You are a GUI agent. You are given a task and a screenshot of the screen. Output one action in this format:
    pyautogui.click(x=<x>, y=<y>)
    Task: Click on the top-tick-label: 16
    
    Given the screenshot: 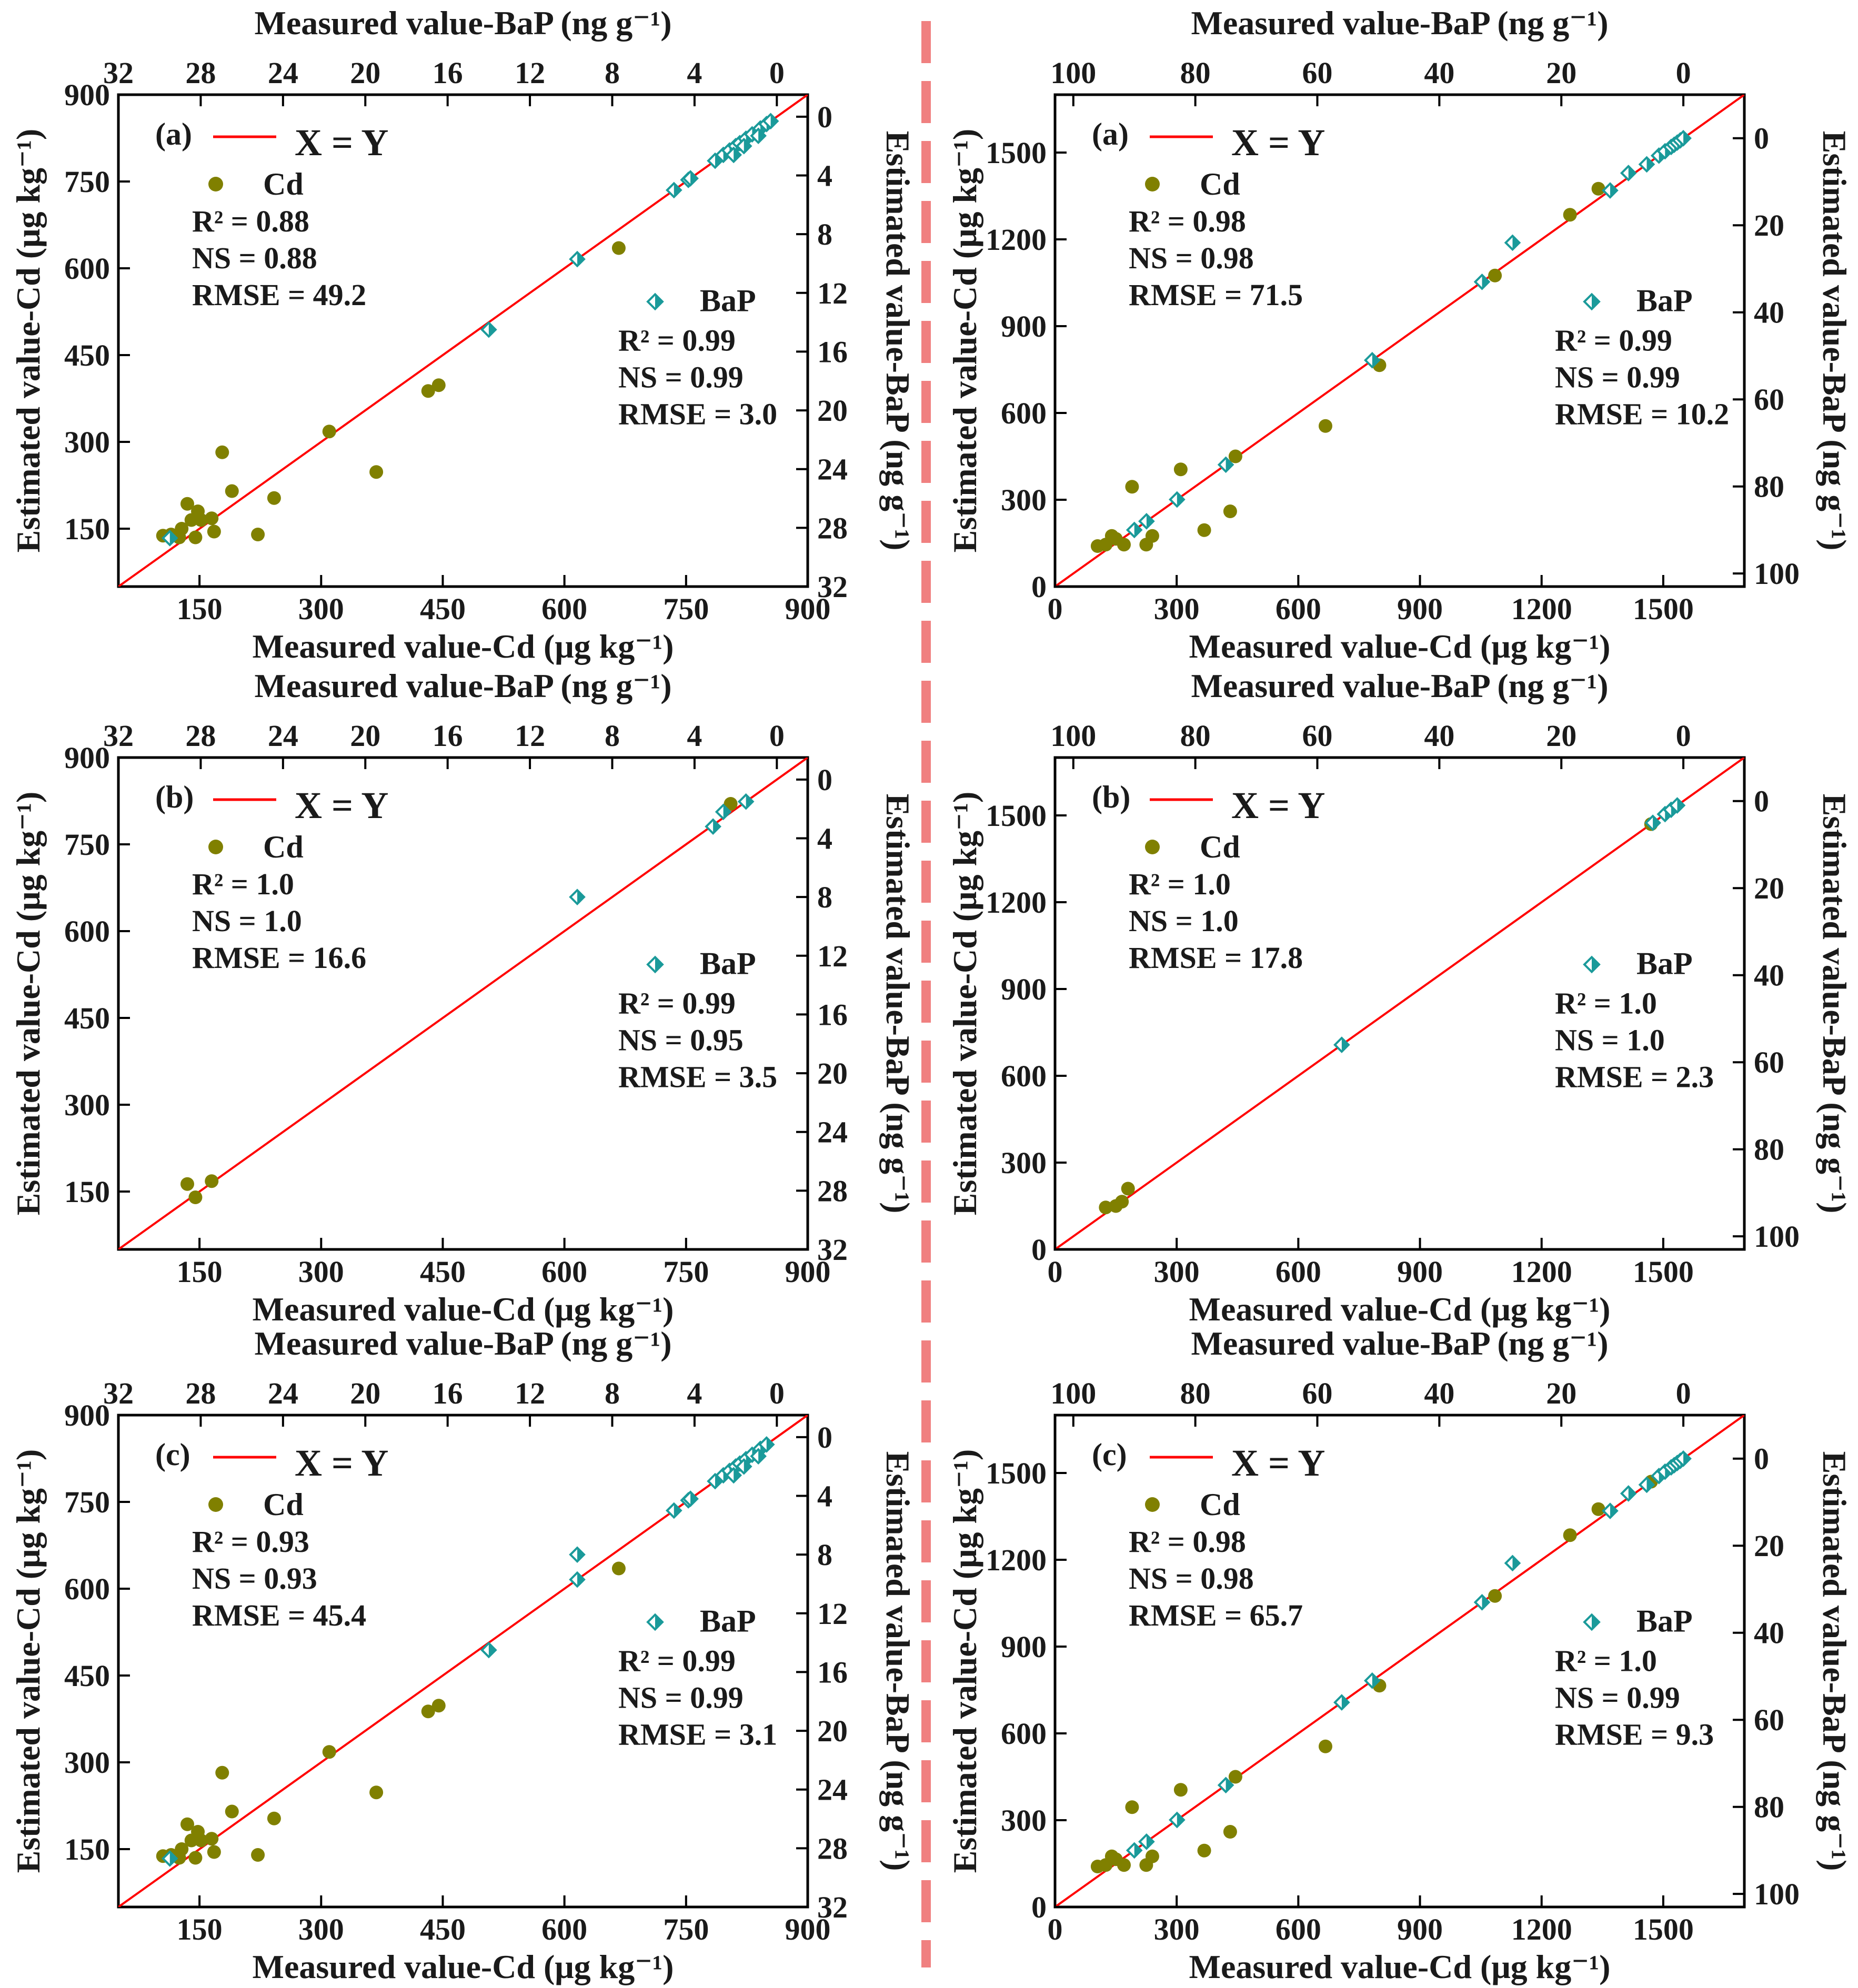 What is the action you would take?
    pyautogui.click(x=448, y=1393)
    